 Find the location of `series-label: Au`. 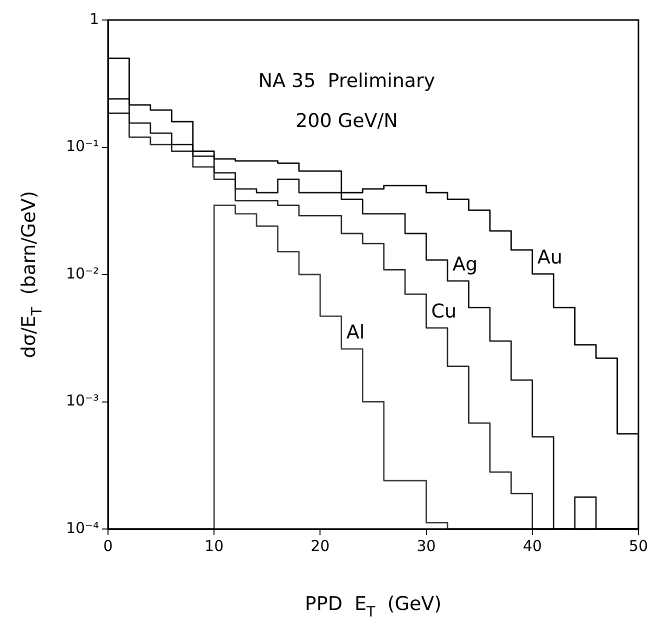

series-label: Au is located at coordinates (549, 257).